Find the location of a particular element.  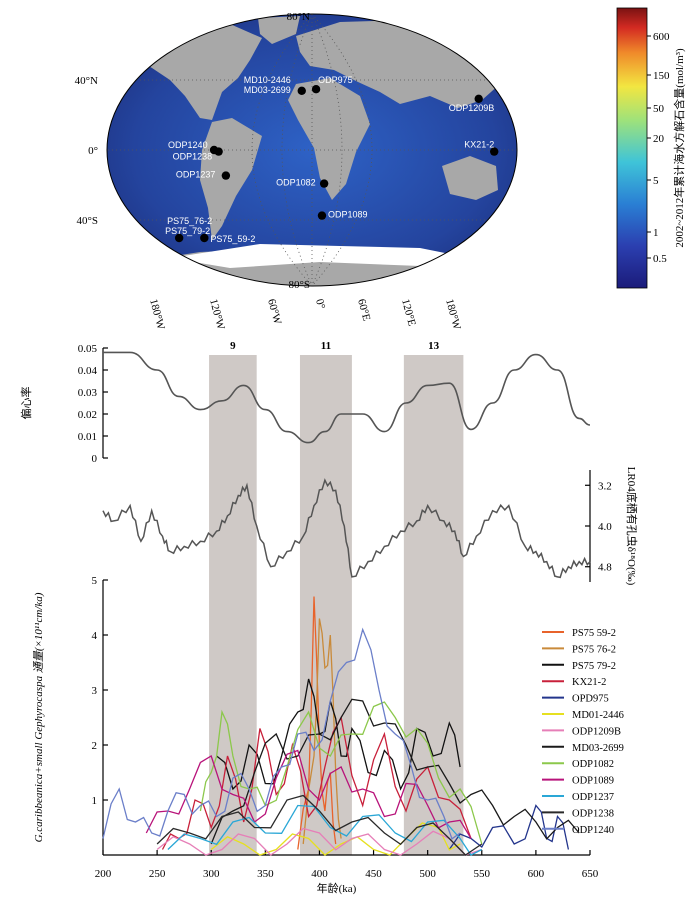

eccentricity-tick-label: 0.02 is located at coordinates (87, 415).